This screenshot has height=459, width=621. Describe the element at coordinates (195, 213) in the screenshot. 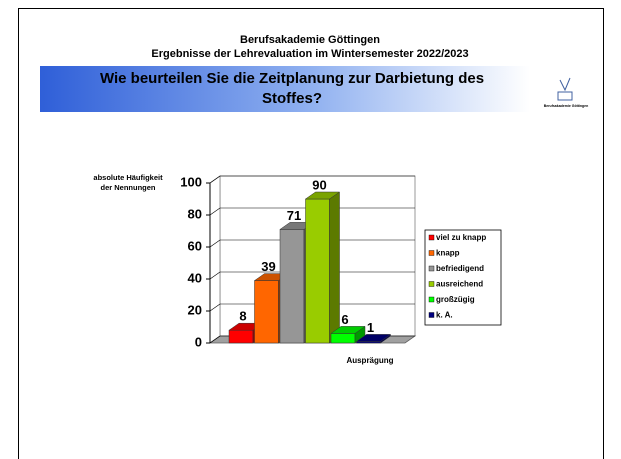

I see `y-tick-label: 80` at that location.